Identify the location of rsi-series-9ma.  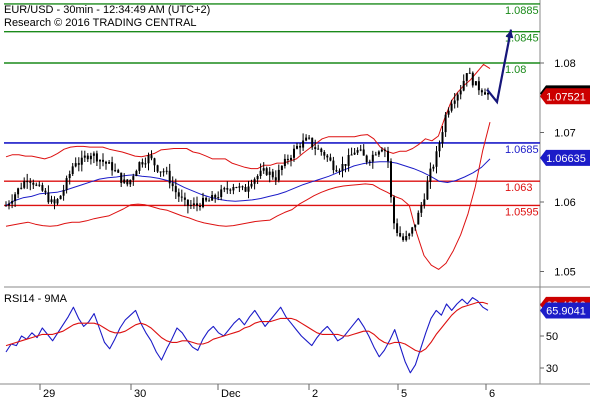
(247, 327).